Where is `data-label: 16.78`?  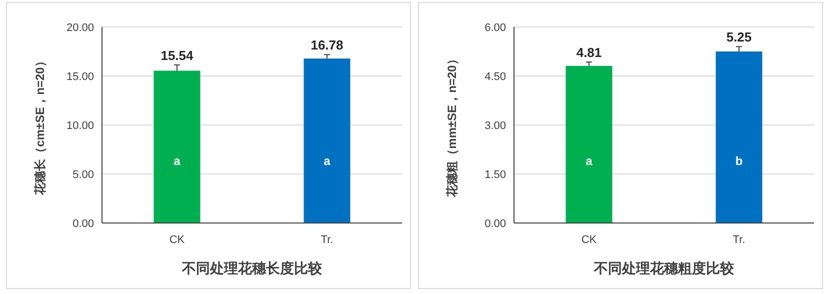 data-label: 16.78 is located at coordinates (327, 45).